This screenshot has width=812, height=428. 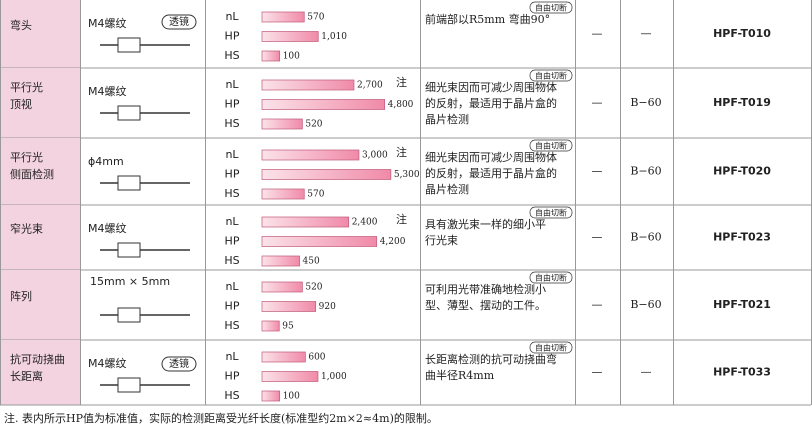 I want to click on model: HPF-T020, so click(x=742, y=171).